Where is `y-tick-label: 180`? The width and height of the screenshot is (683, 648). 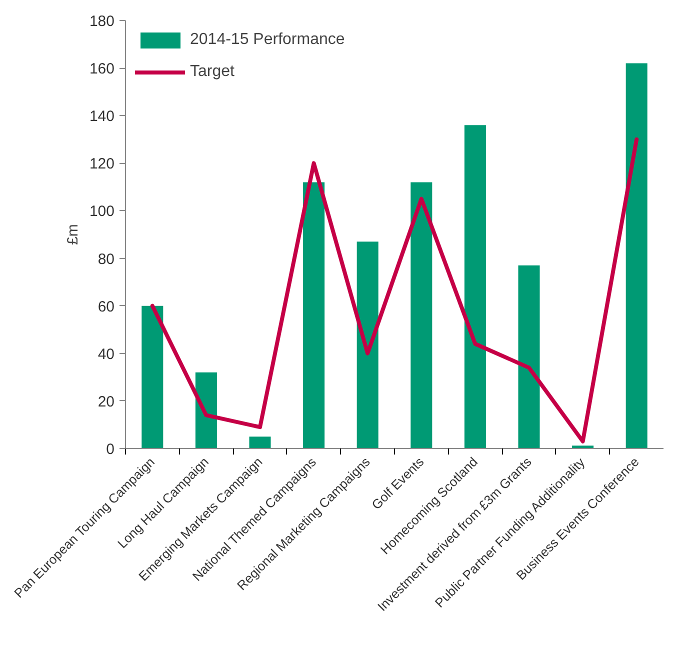 y-tick-label: 180 is located at coordinates (102, 21).